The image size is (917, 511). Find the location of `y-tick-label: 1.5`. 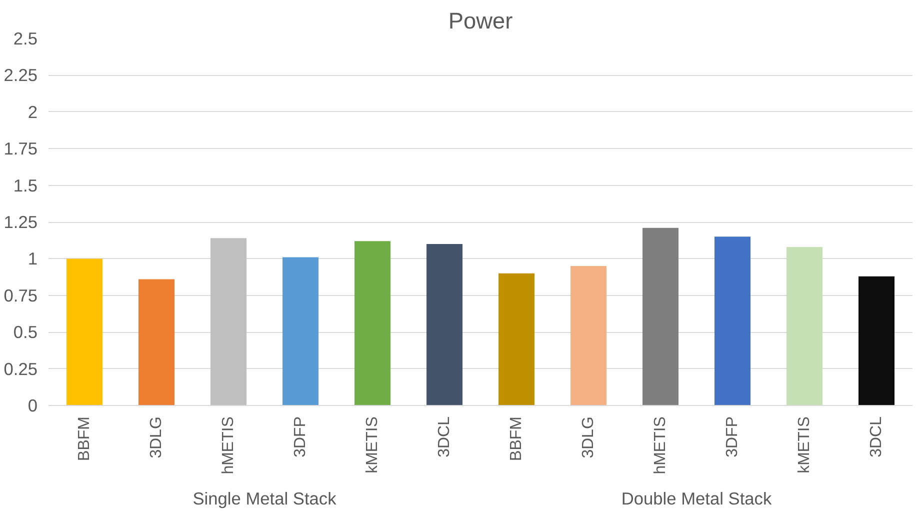

y-tick-label: 1.5 is located at coordinates (25, 185).